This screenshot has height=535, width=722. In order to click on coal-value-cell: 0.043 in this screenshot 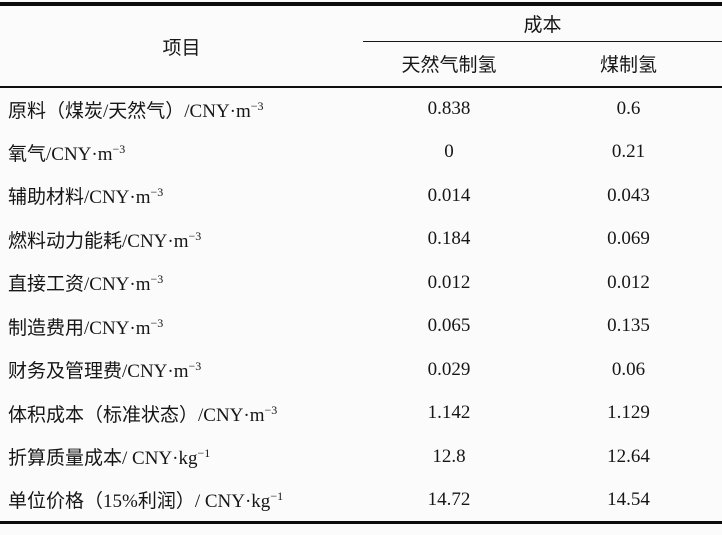, I will do `click(628, 195)`.